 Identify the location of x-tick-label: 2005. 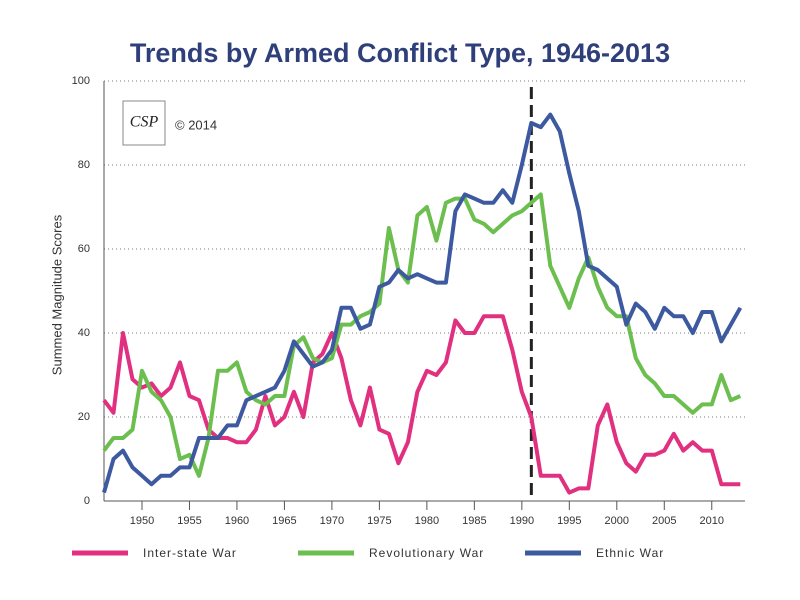
(664, 521).